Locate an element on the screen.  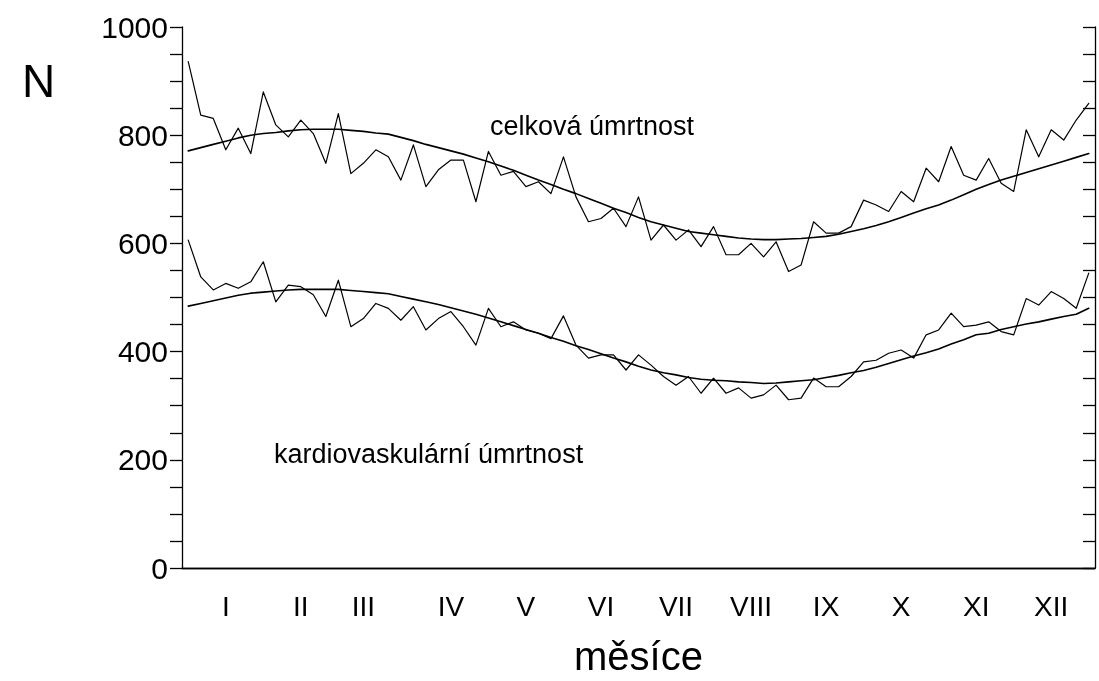
x-tick-label: XI is located at coordinates (976, 606).